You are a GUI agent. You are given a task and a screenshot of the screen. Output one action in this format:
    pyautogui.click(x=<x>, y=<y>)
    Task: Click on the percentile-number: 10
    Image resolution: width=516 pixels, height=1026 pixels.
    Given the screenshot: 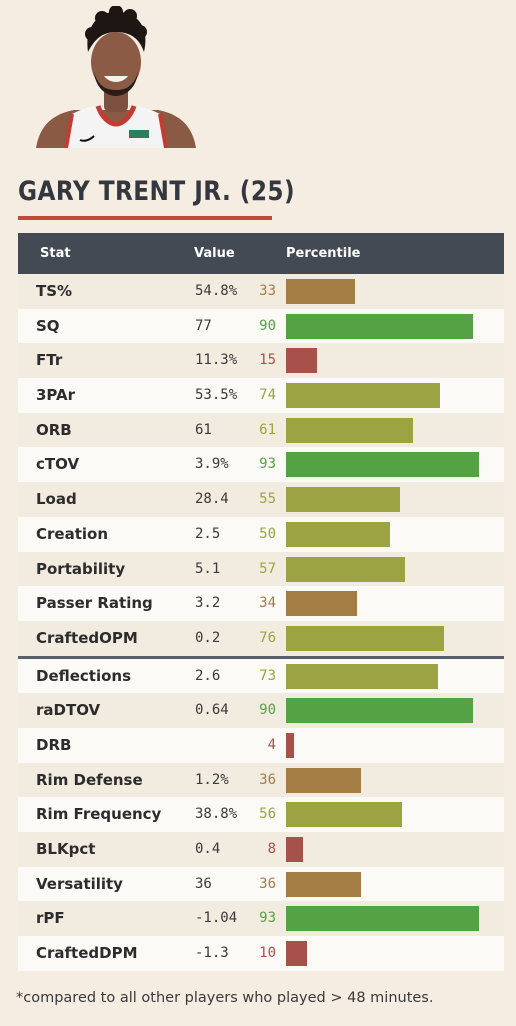 What is the action you would take?
    pyautogui.click(x=267, y=953)
    